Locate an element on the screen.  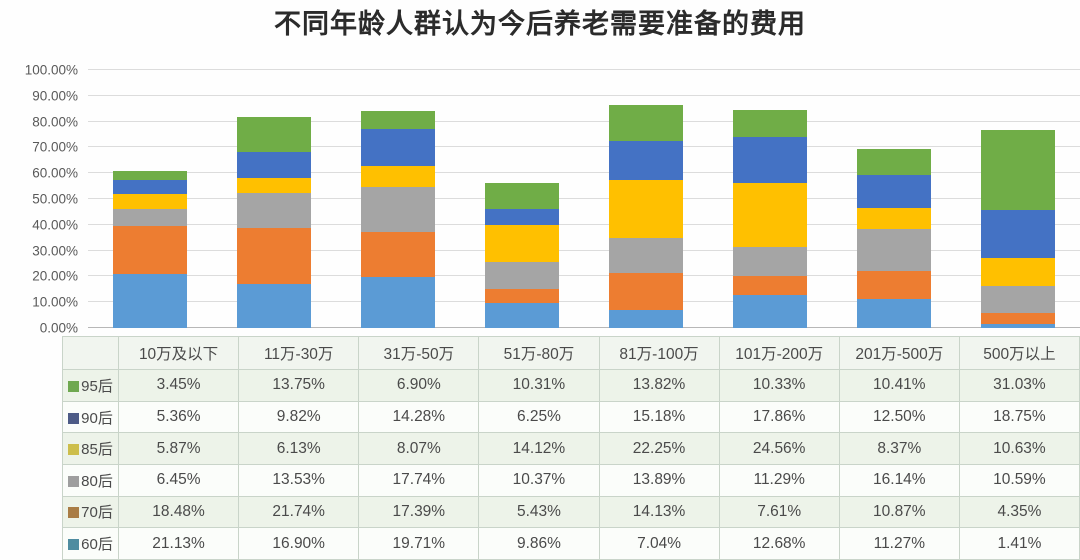
y-axis-tick-label: 40.00% is located at coordinates (55, 225).